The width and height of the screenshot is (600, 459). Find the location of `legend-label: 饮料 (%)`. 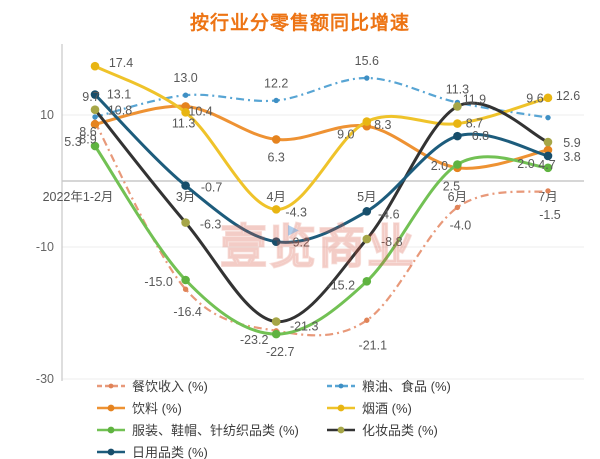

legend-label: 饮料 (%) is located at coordinates (157, 408).